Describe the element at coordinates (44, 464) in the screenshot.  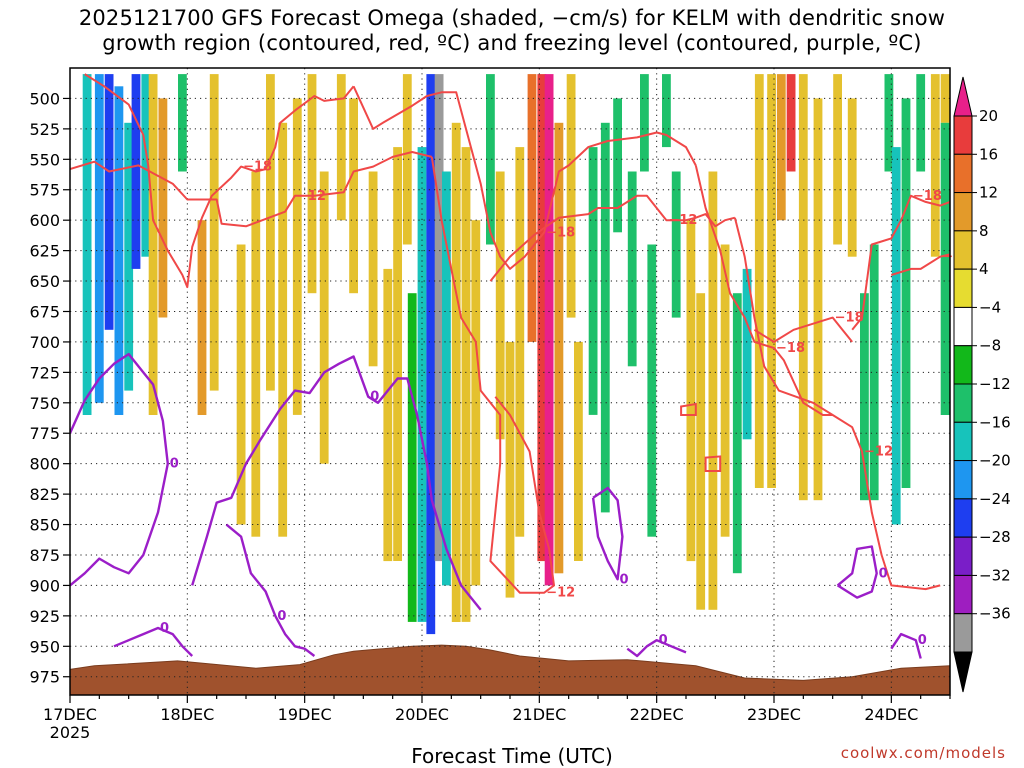
I see `y-tick-label-800: 800` at that location.